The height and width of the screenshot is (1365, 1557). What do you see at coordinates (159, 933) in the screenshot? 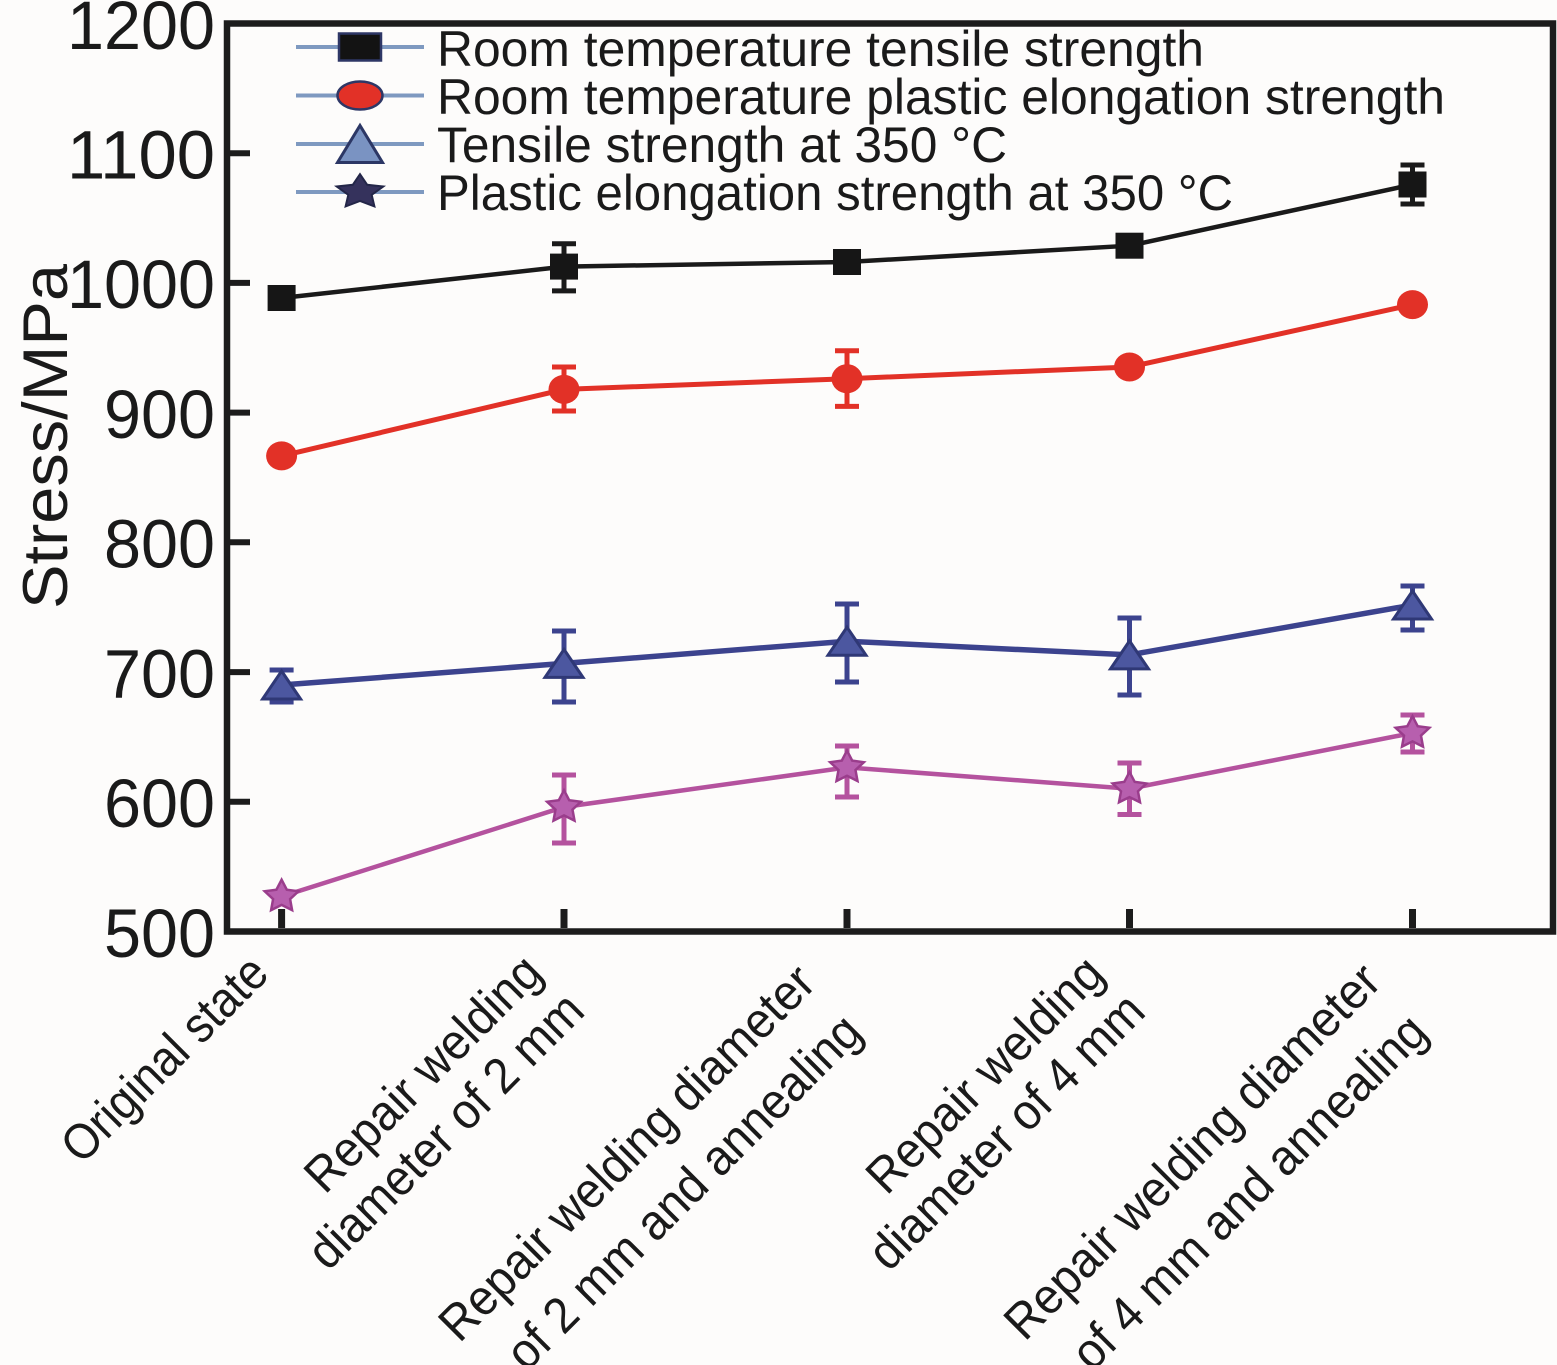
I see `svg-text: 500` at bounding box center [159, 933].